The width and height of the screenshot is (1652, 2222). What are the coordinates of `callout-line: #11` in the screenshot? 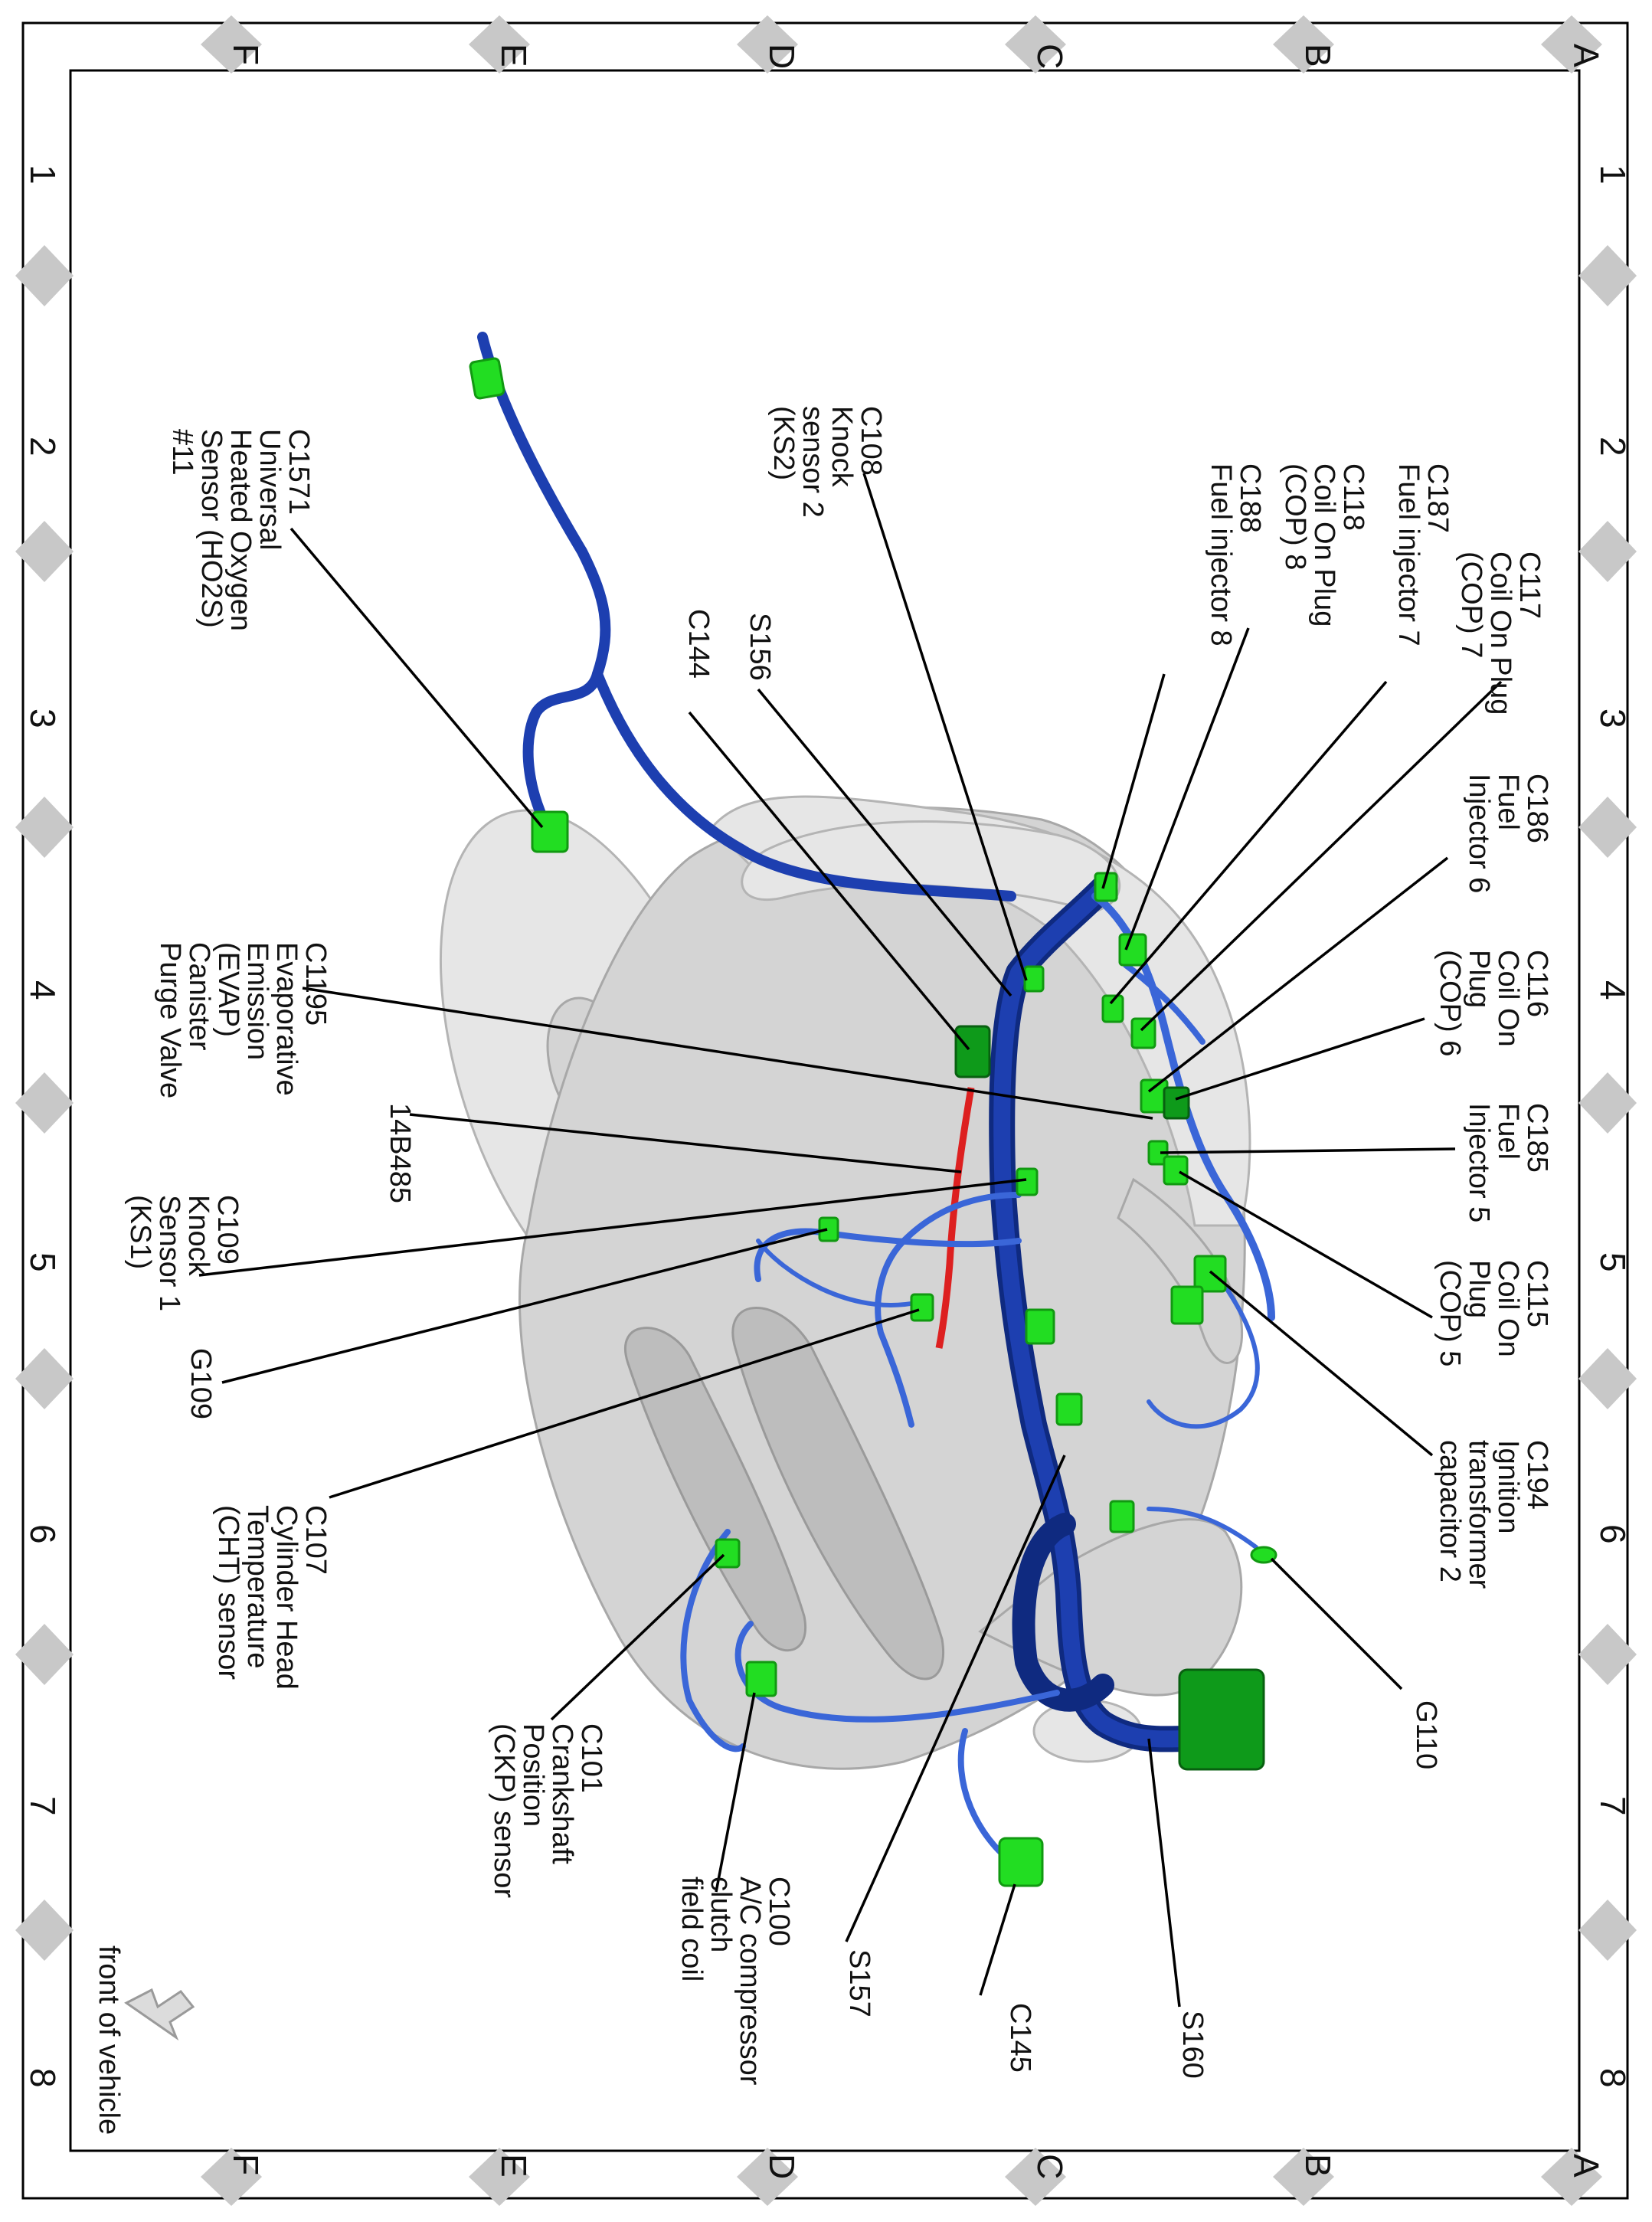 It's located at (182, 452).